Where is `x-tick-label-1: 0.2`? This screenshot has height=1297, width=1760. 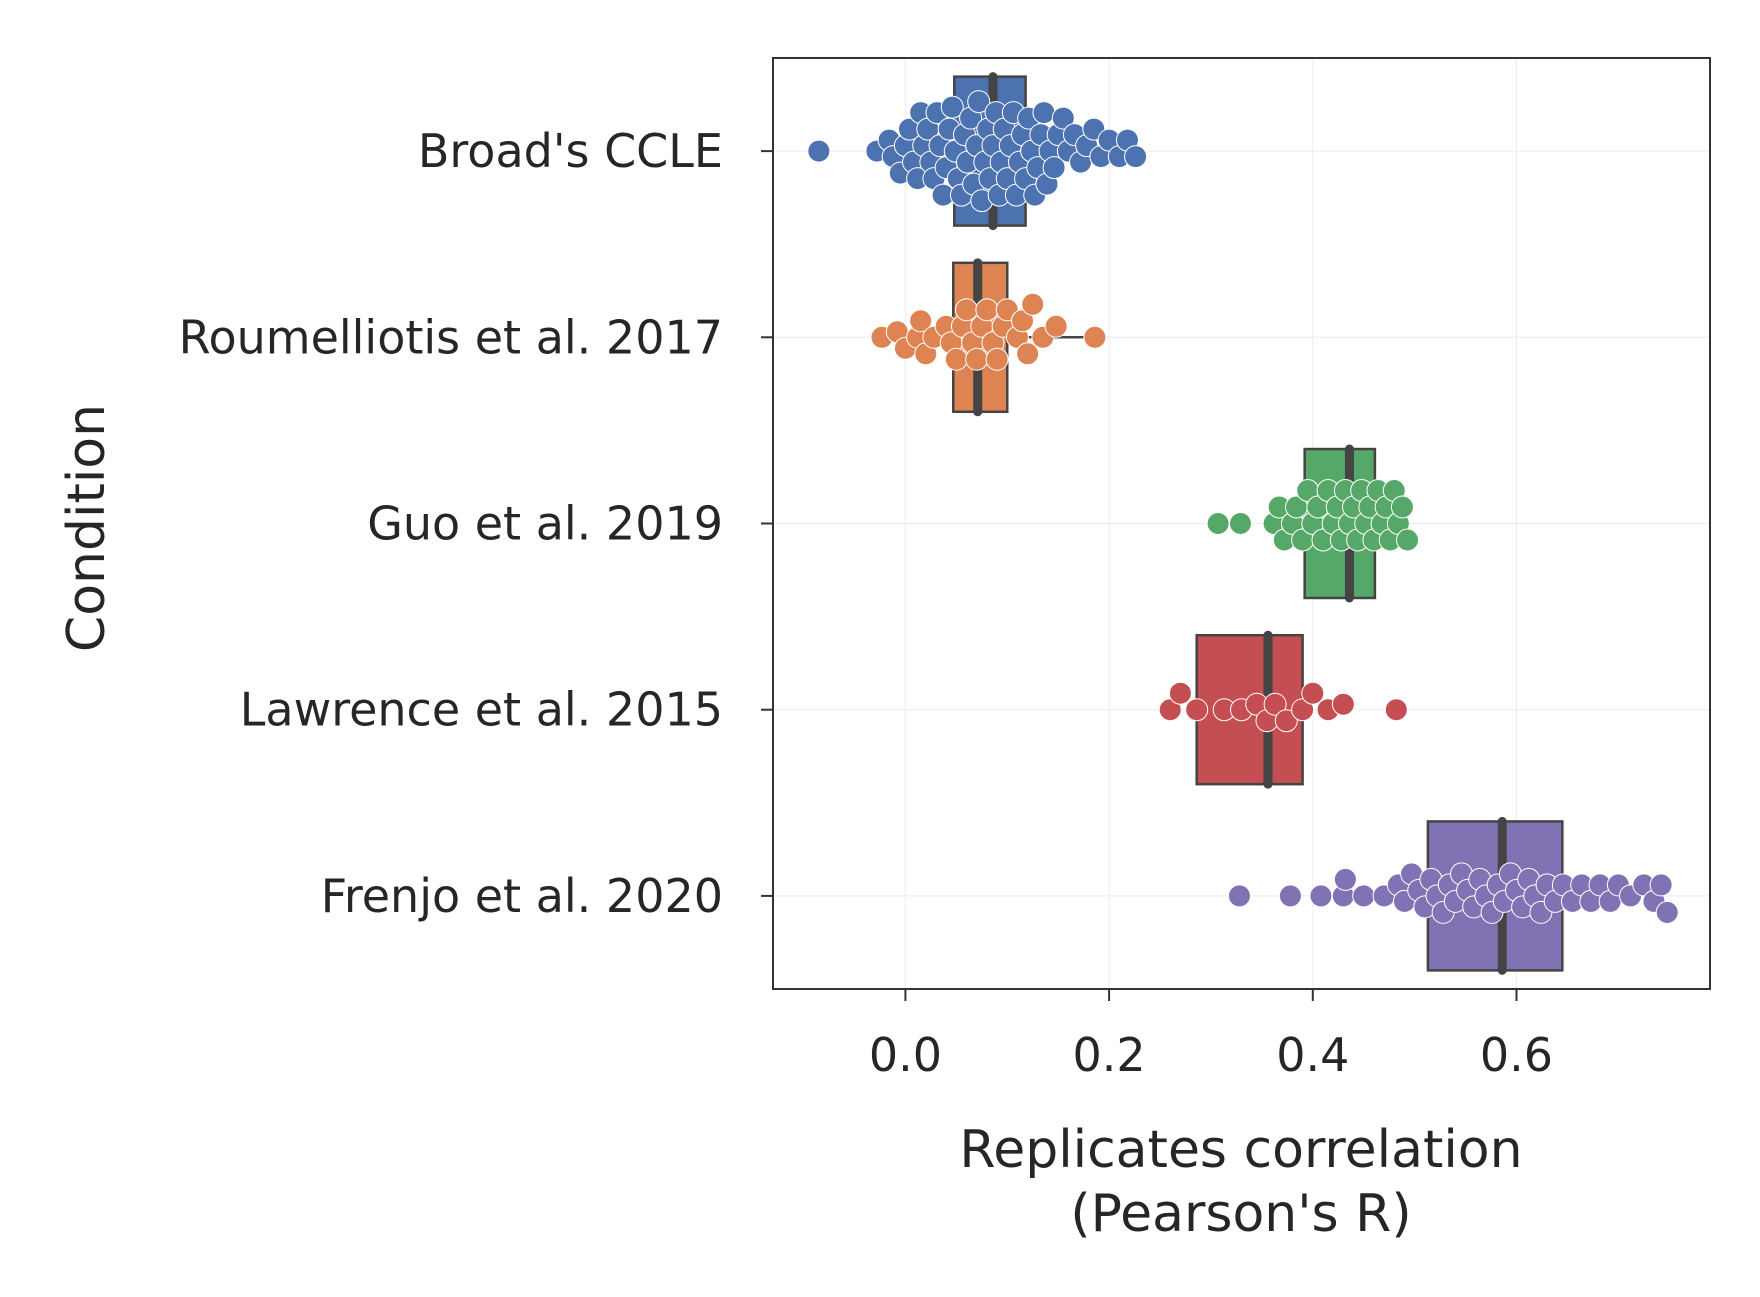
x-tick-label-1: 0.2 is located at coordinates (1109, 1055).